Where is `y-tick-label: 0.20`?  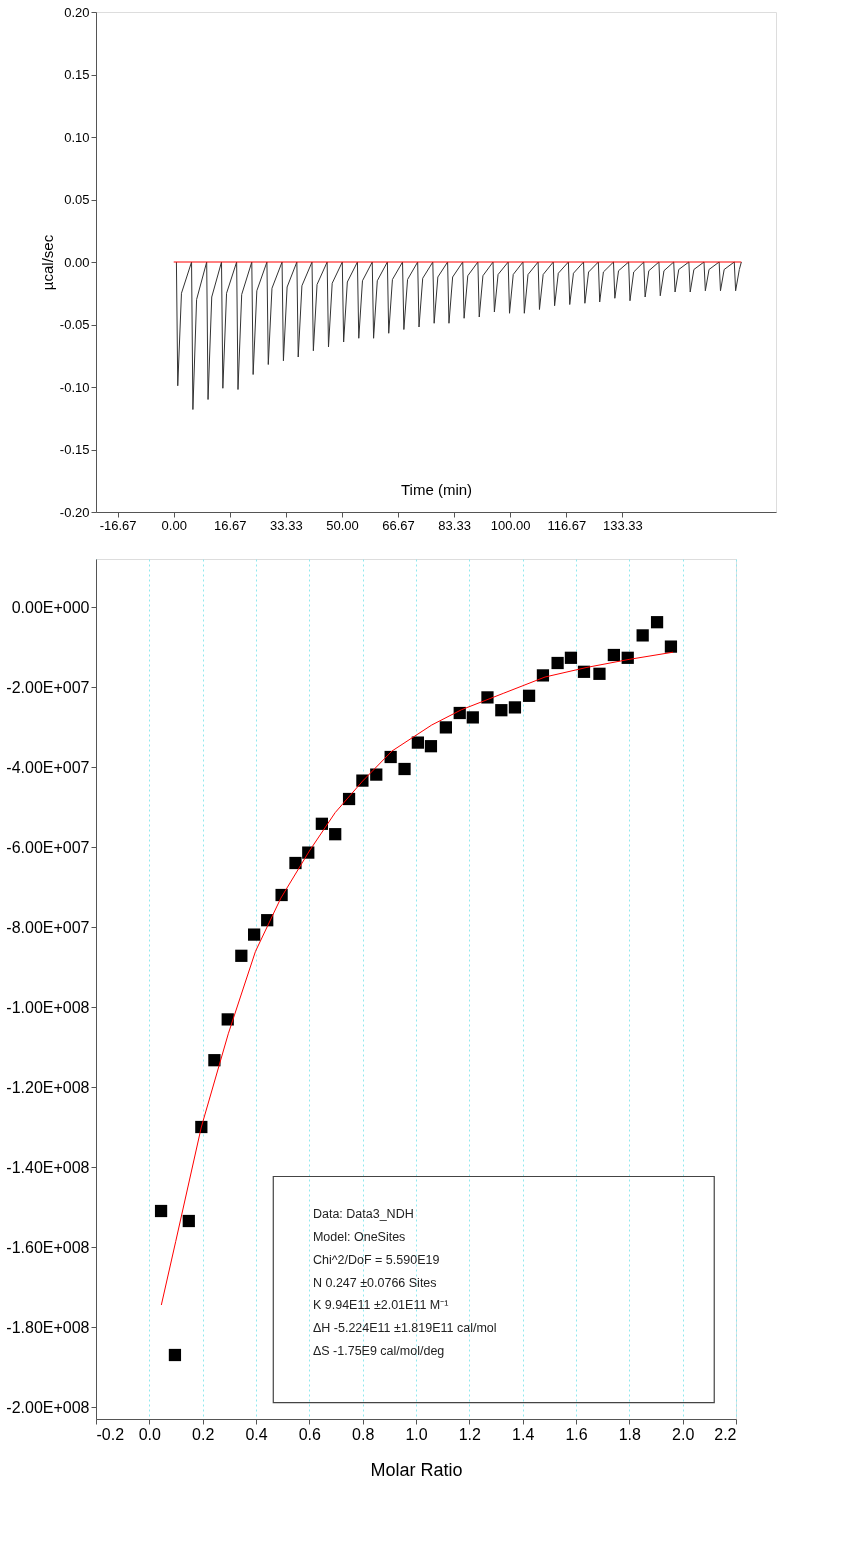
y-tick-label: 0.20 is located at coordinates (77, 12).